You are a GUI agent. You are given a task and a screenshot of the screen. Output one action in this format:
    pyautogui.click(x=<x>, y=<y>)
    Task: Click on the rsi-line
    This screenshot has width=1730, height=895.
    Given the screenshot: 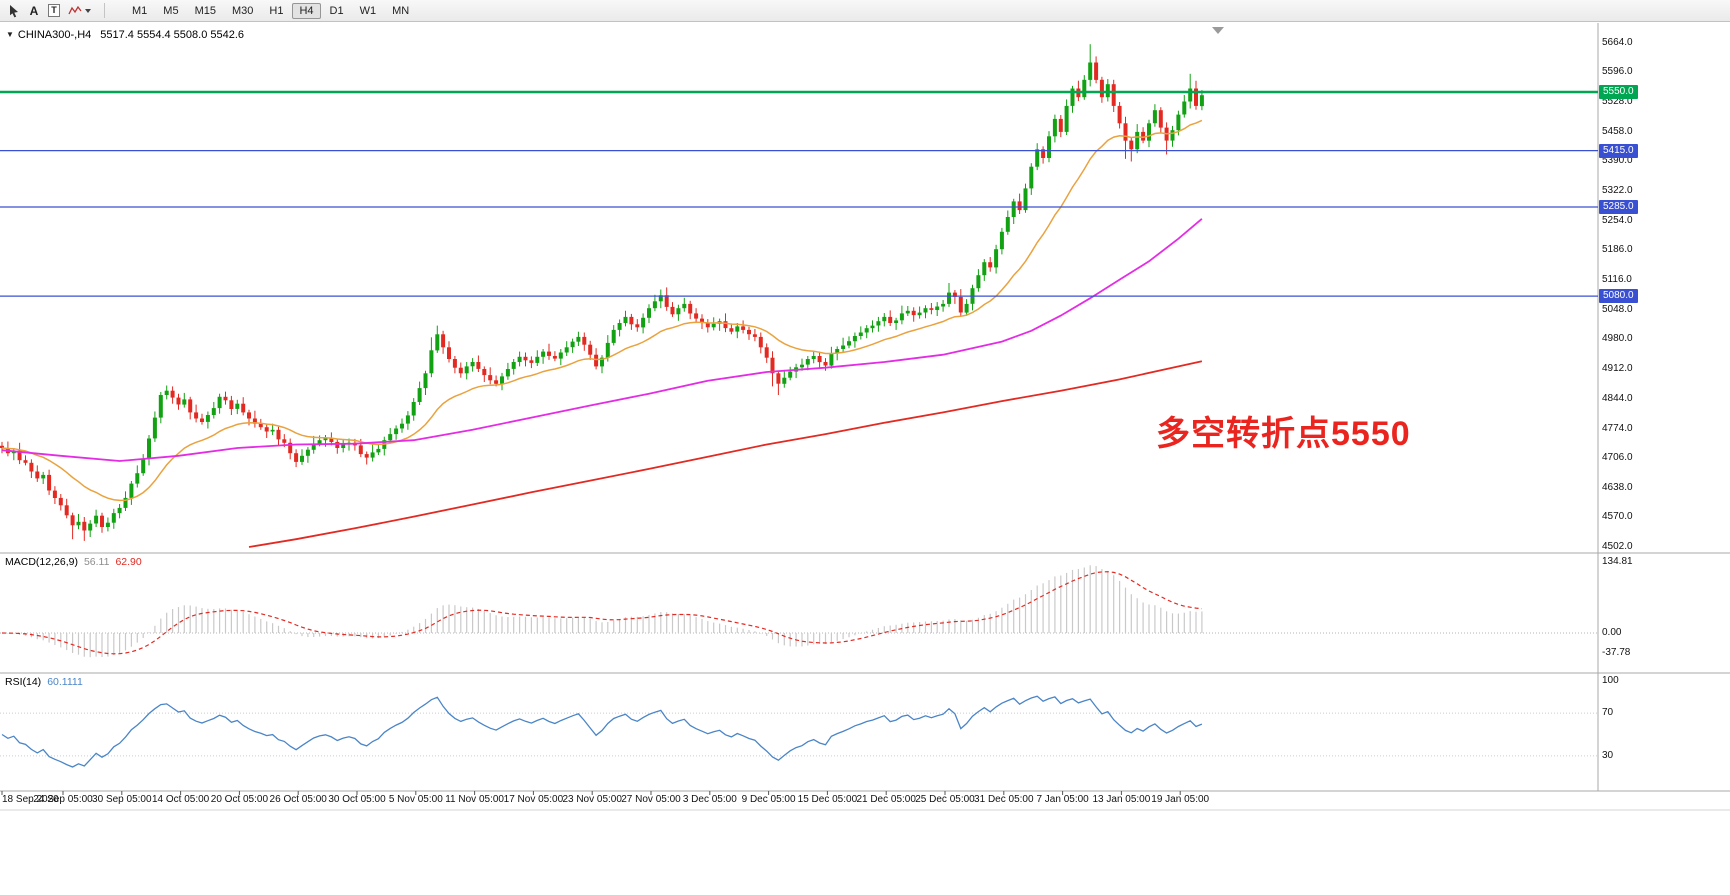 What is the action you would take?
    pyautogui.click(x=602, y=731)
    